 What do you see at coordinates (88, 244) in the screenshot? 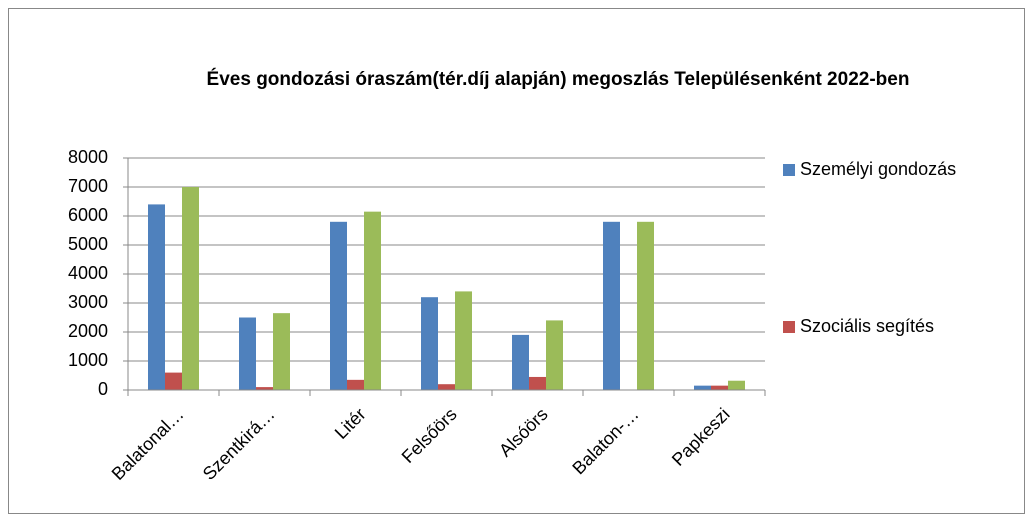
I see `y-tick-label: 5000` at bounding box center [88, 244].